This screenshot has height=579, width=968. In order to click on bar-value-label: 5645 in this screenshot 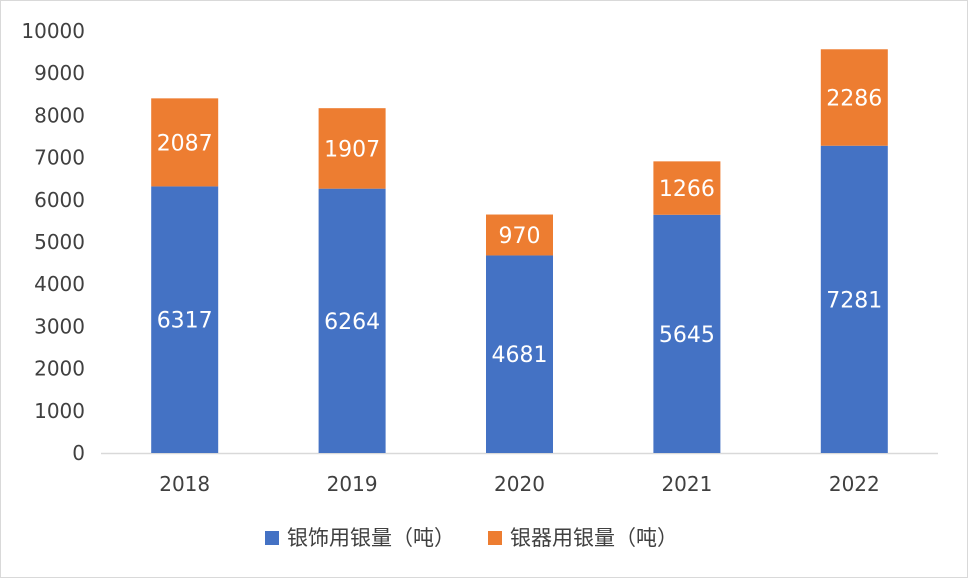, I will do `click(687, 335)`.